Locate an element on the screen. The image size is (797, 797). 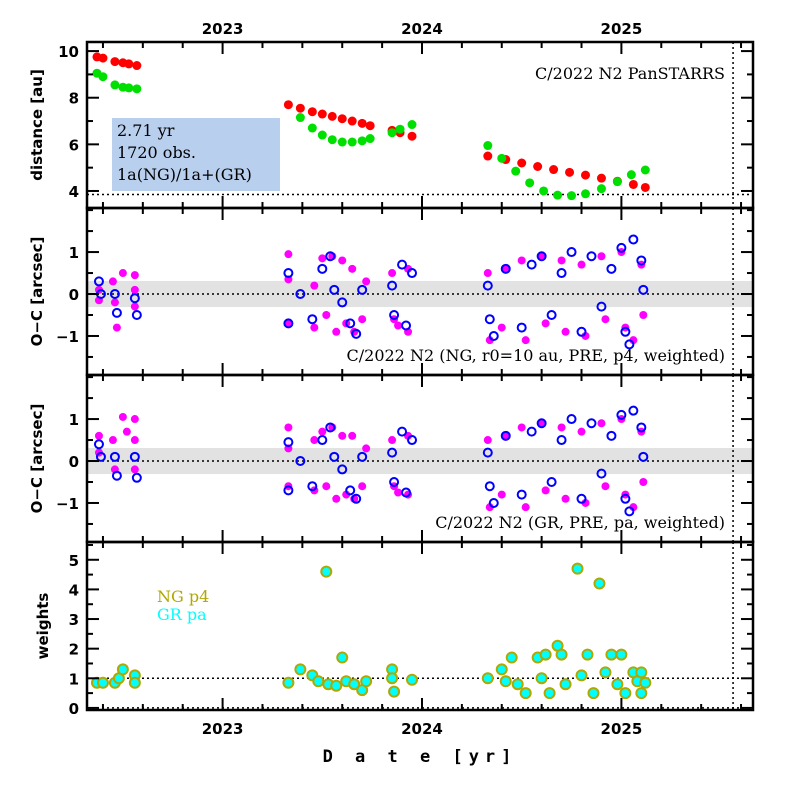
info-box-line: 1720 obs. is located at coordinates (156, 152).